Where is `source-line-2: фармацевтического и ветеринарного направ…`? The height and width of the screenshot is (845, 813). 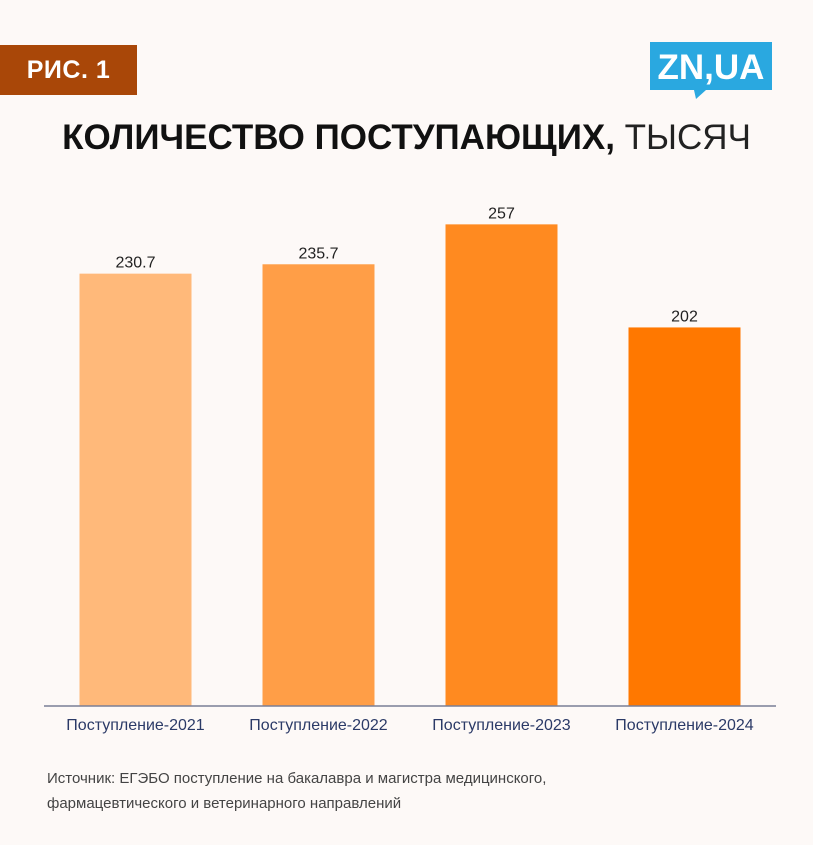 source-line-2: фармацевтического и ветеринарного направ… is located at coordinates (224, 803).